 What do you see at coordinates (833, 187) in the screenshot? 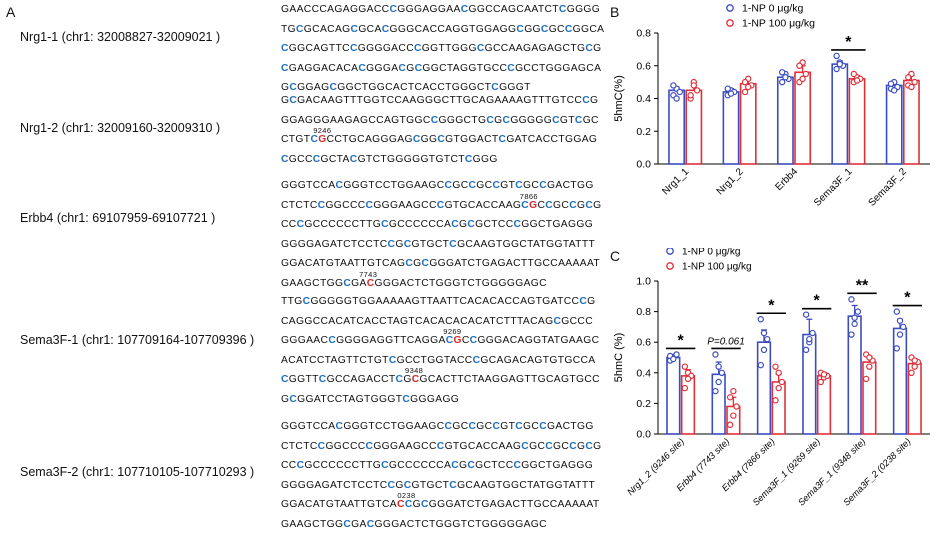
I see `category-label: Sema3F_1` at bounding box center [833, 187].